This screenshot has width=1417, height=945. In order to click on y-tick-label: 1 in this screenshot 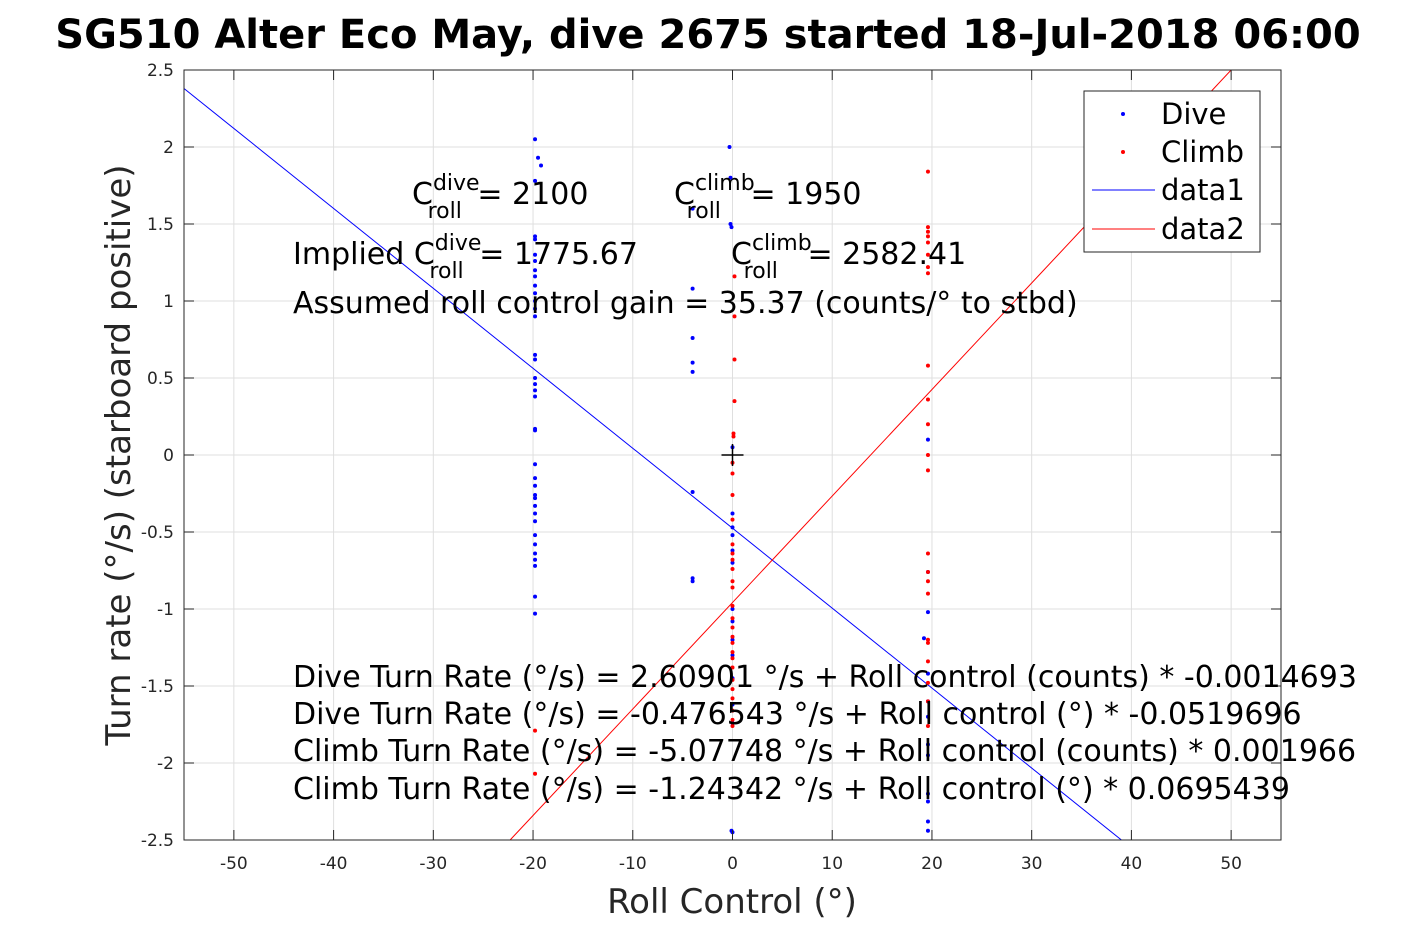, I will do `click(168, 302)`.